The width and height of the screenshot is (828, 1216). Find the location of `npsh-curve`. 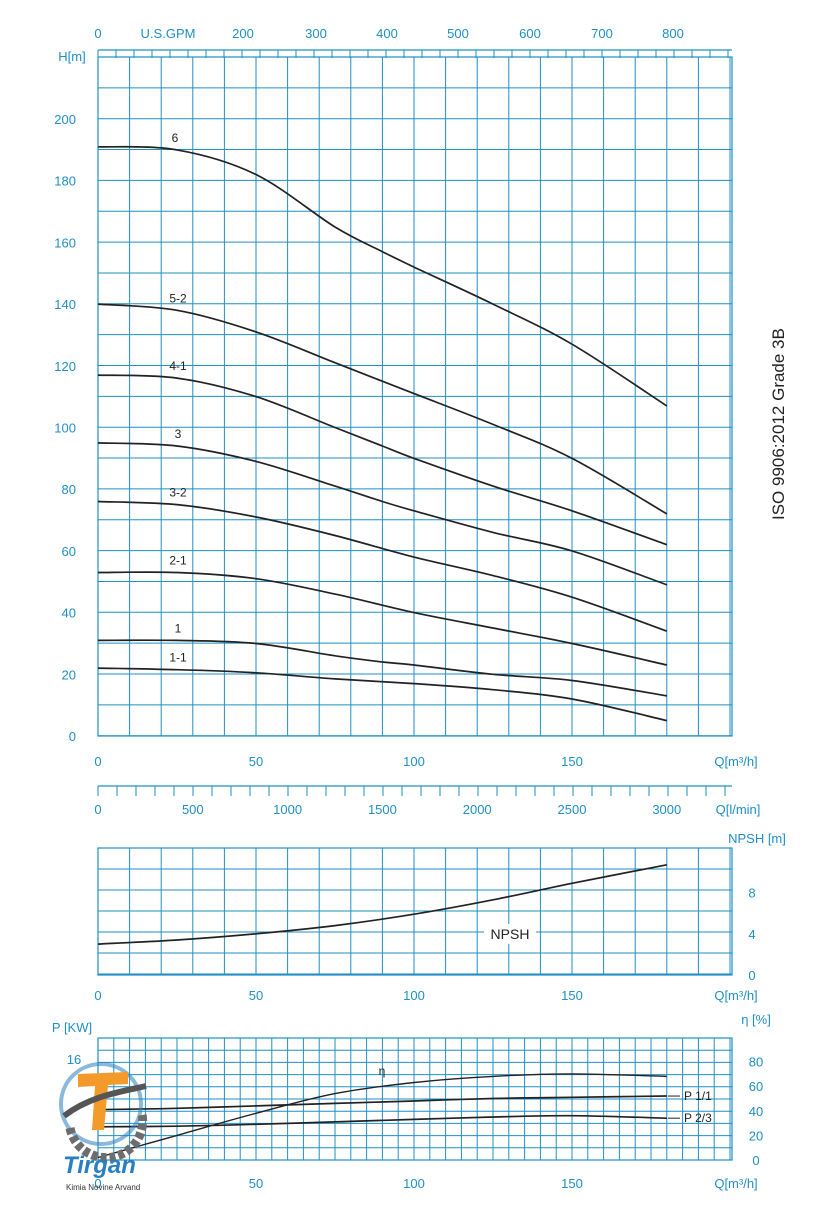

npsh-curve is located at coordinates (382, 904).